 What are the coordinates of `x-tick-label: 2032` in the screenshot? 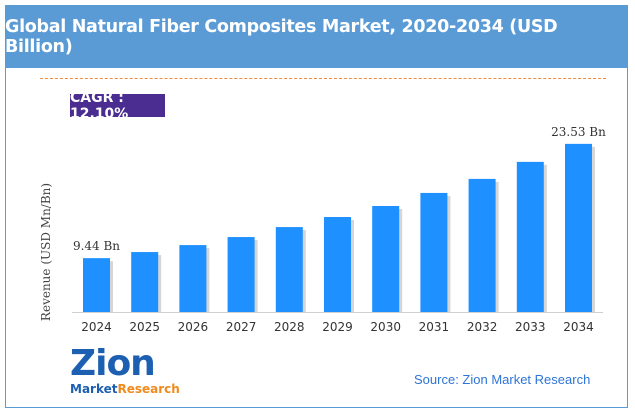 It's located at (482, 327).